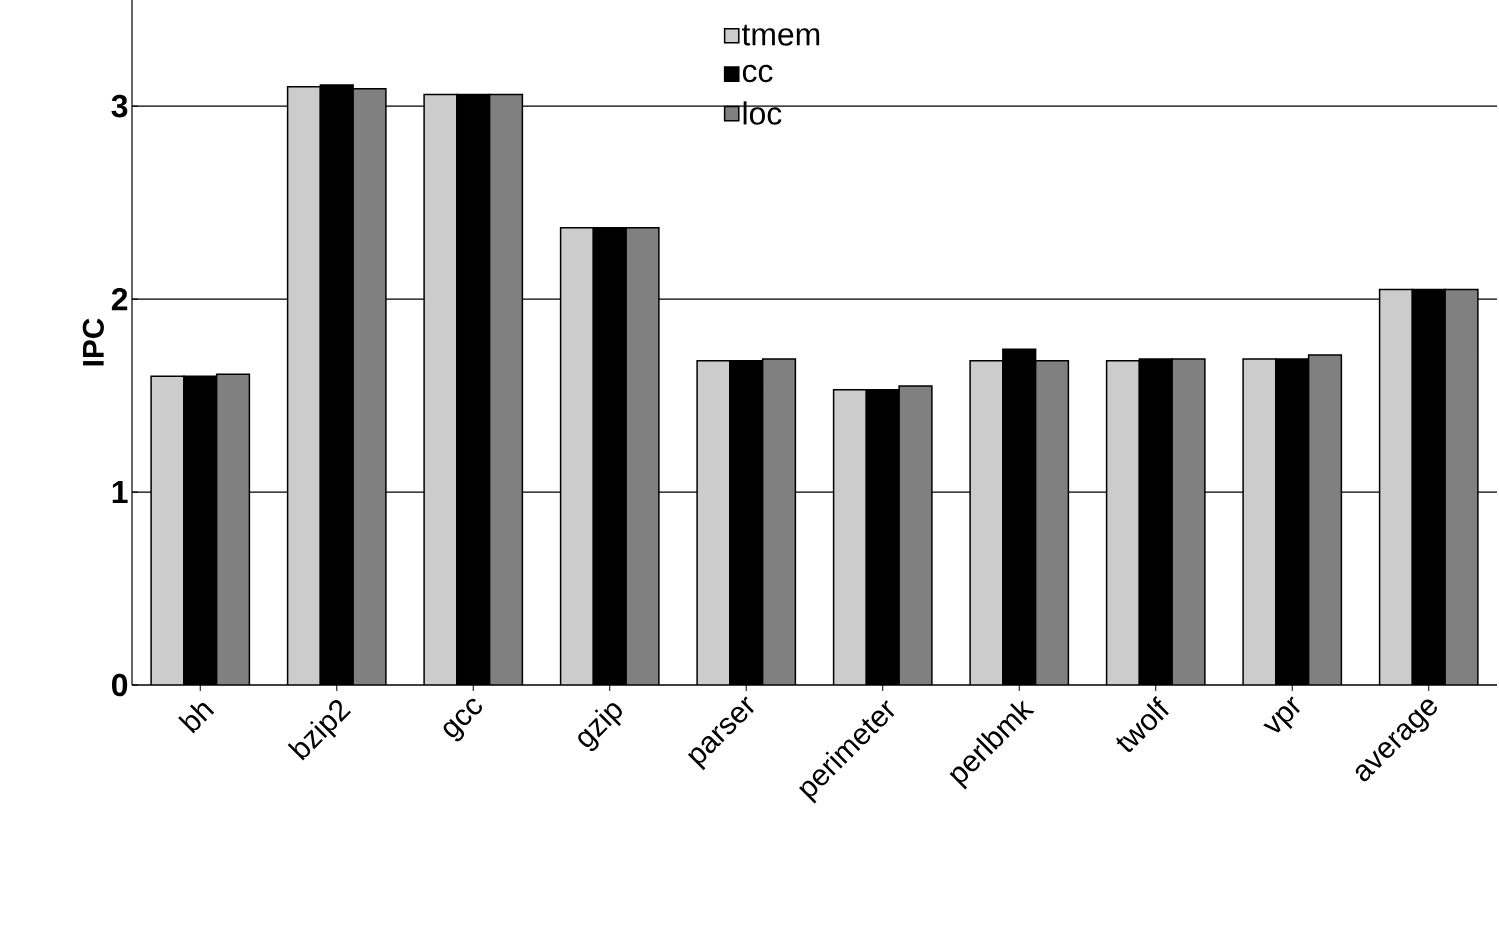 Image resolution: width=1499 pixels, height=936 pixels. Describe the element at coordinates (781, 35) in the screenshot. I see `legend-label: tmem` at that location.